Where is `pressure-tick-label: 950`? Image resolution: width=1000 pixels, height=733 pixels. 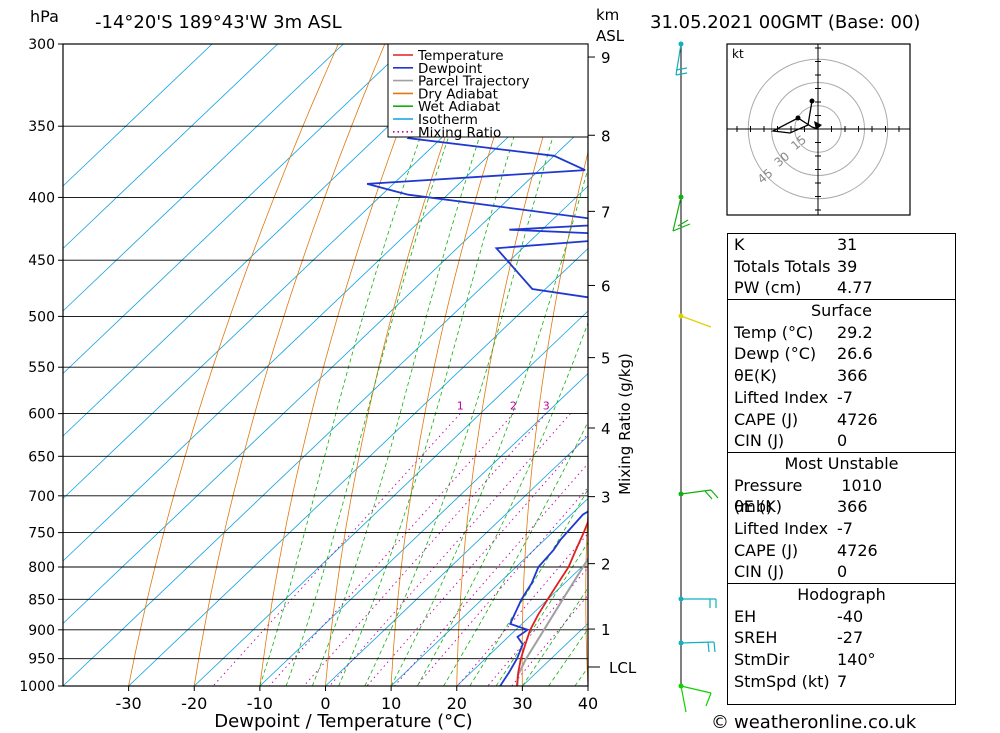 pressure-tick-label: 950 is located at coordinates (41, 660).